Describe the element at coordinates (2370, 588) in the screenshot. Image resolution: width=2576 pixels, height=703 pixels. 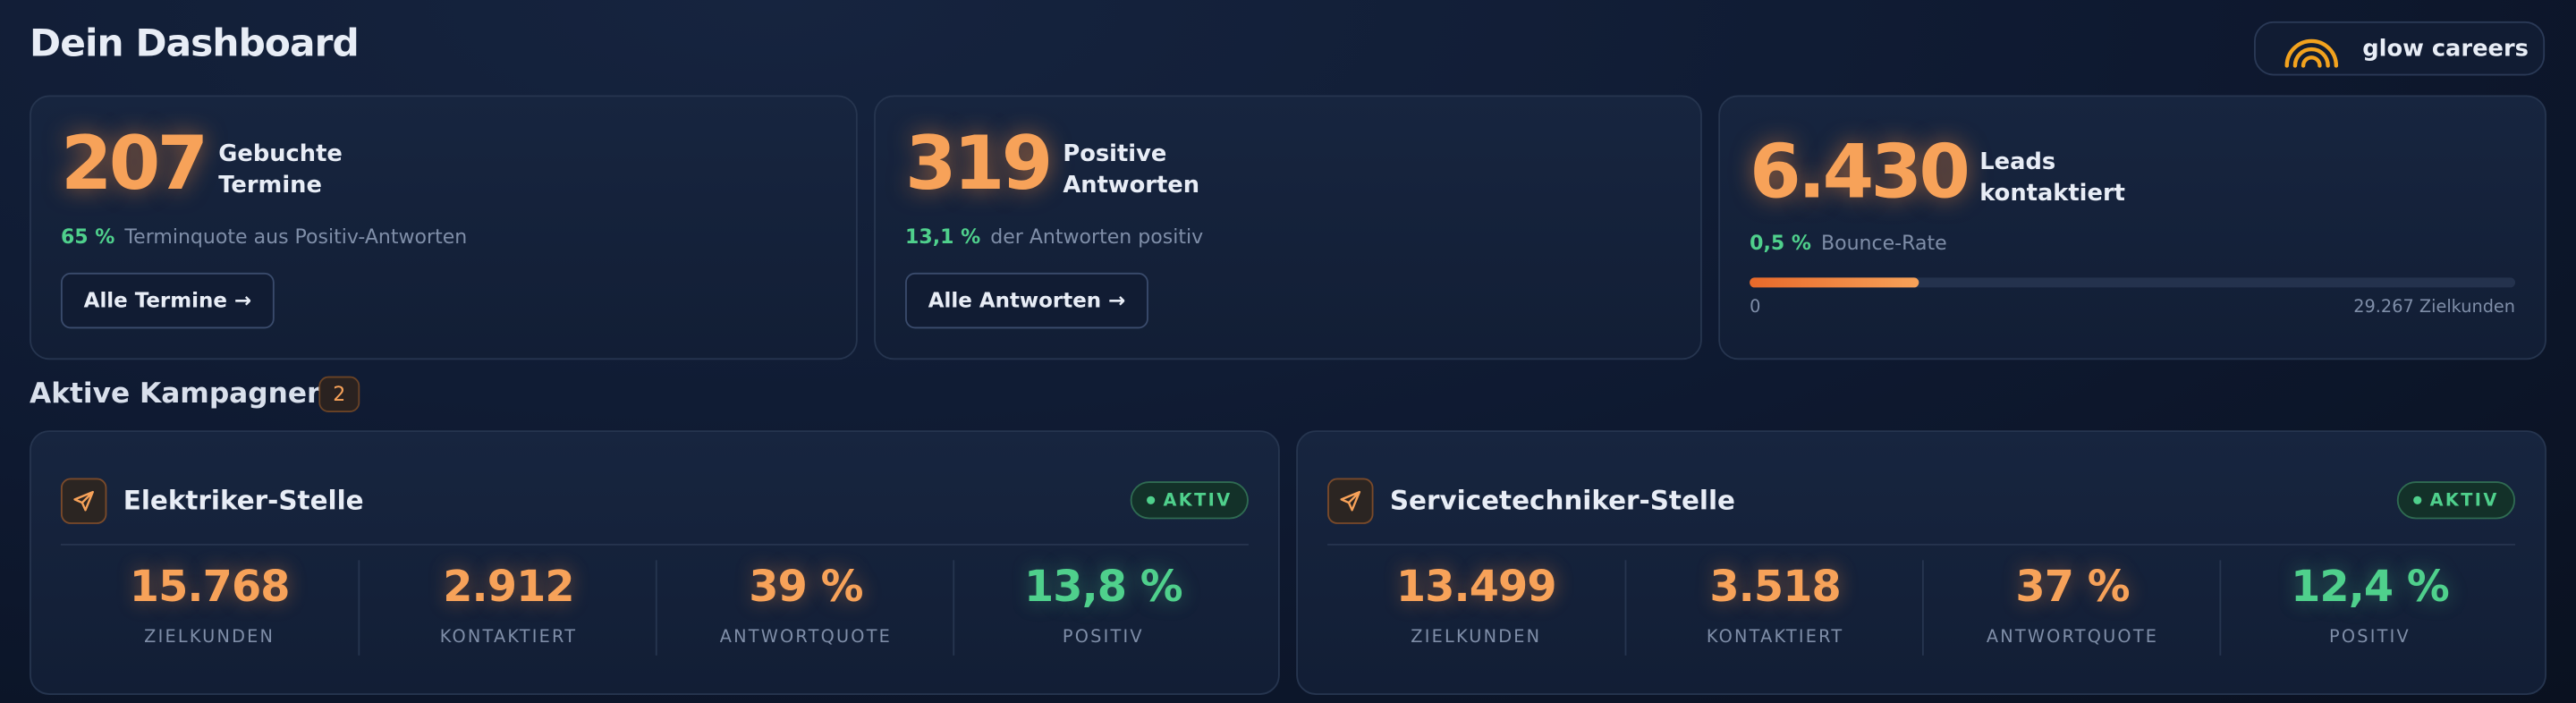
I see `metric-value: 12,4 %` at that location.